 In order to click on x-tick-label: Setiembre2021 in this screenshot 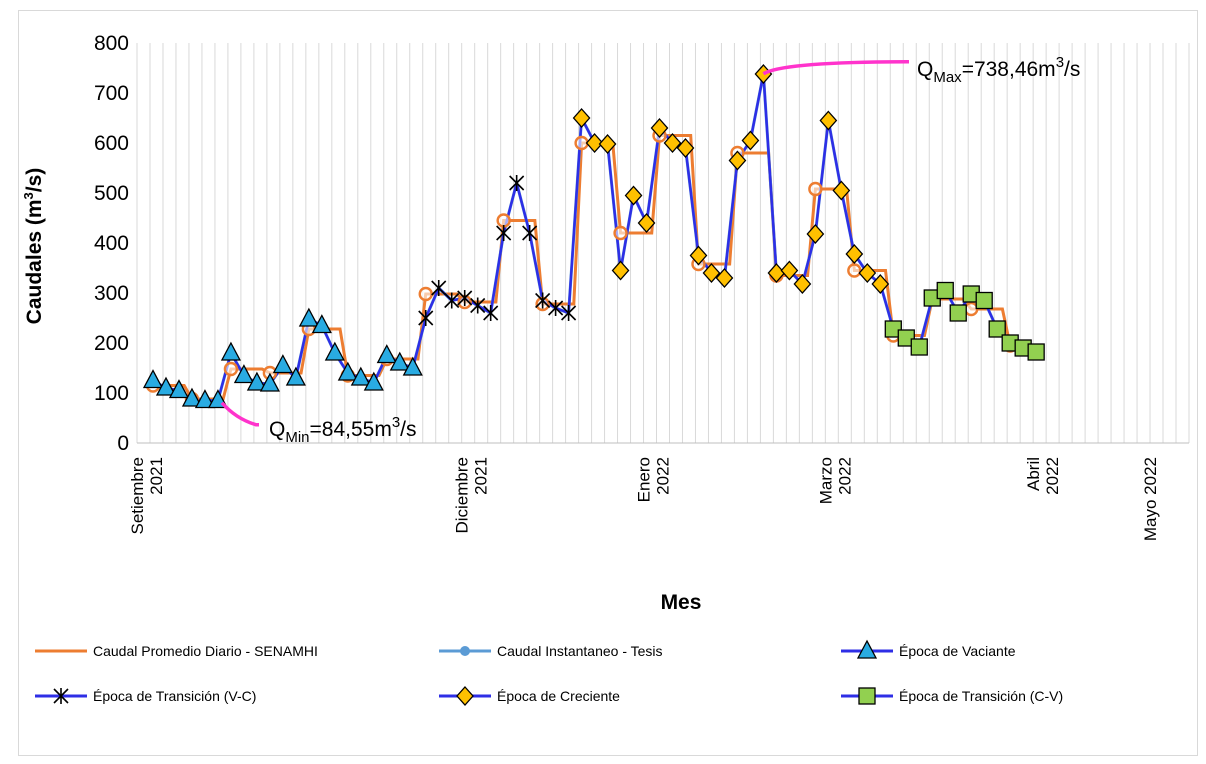, I will do `click(147, 495)`.